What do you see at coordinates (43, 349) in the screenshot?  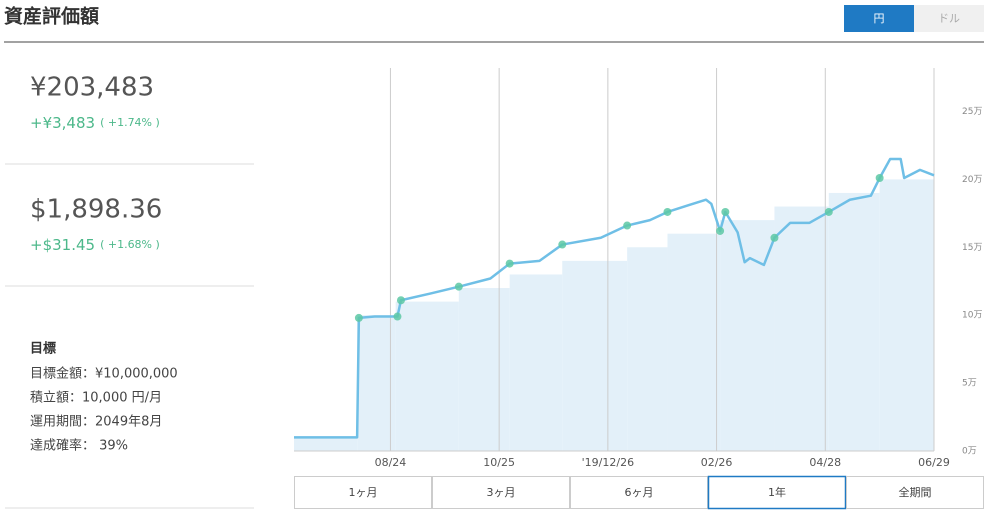 I see `goal-title: 目標` at bounding box center [43, 349].